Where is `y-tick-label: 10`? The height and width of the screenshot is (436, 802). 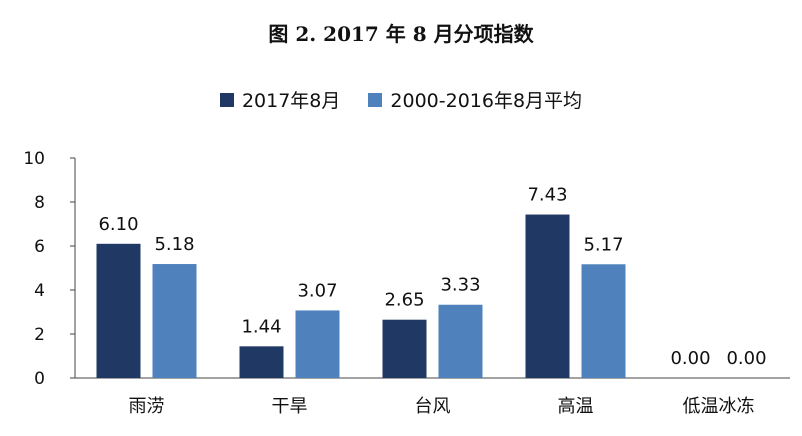
y-tick-label: 10 is located at coordinates (34, 159).